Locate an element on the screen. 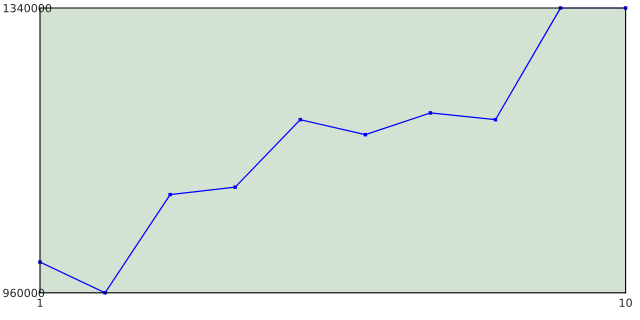 This screenshot has height=320, width=640. x-tick-label: 1 is located at coordinates (40, 302).